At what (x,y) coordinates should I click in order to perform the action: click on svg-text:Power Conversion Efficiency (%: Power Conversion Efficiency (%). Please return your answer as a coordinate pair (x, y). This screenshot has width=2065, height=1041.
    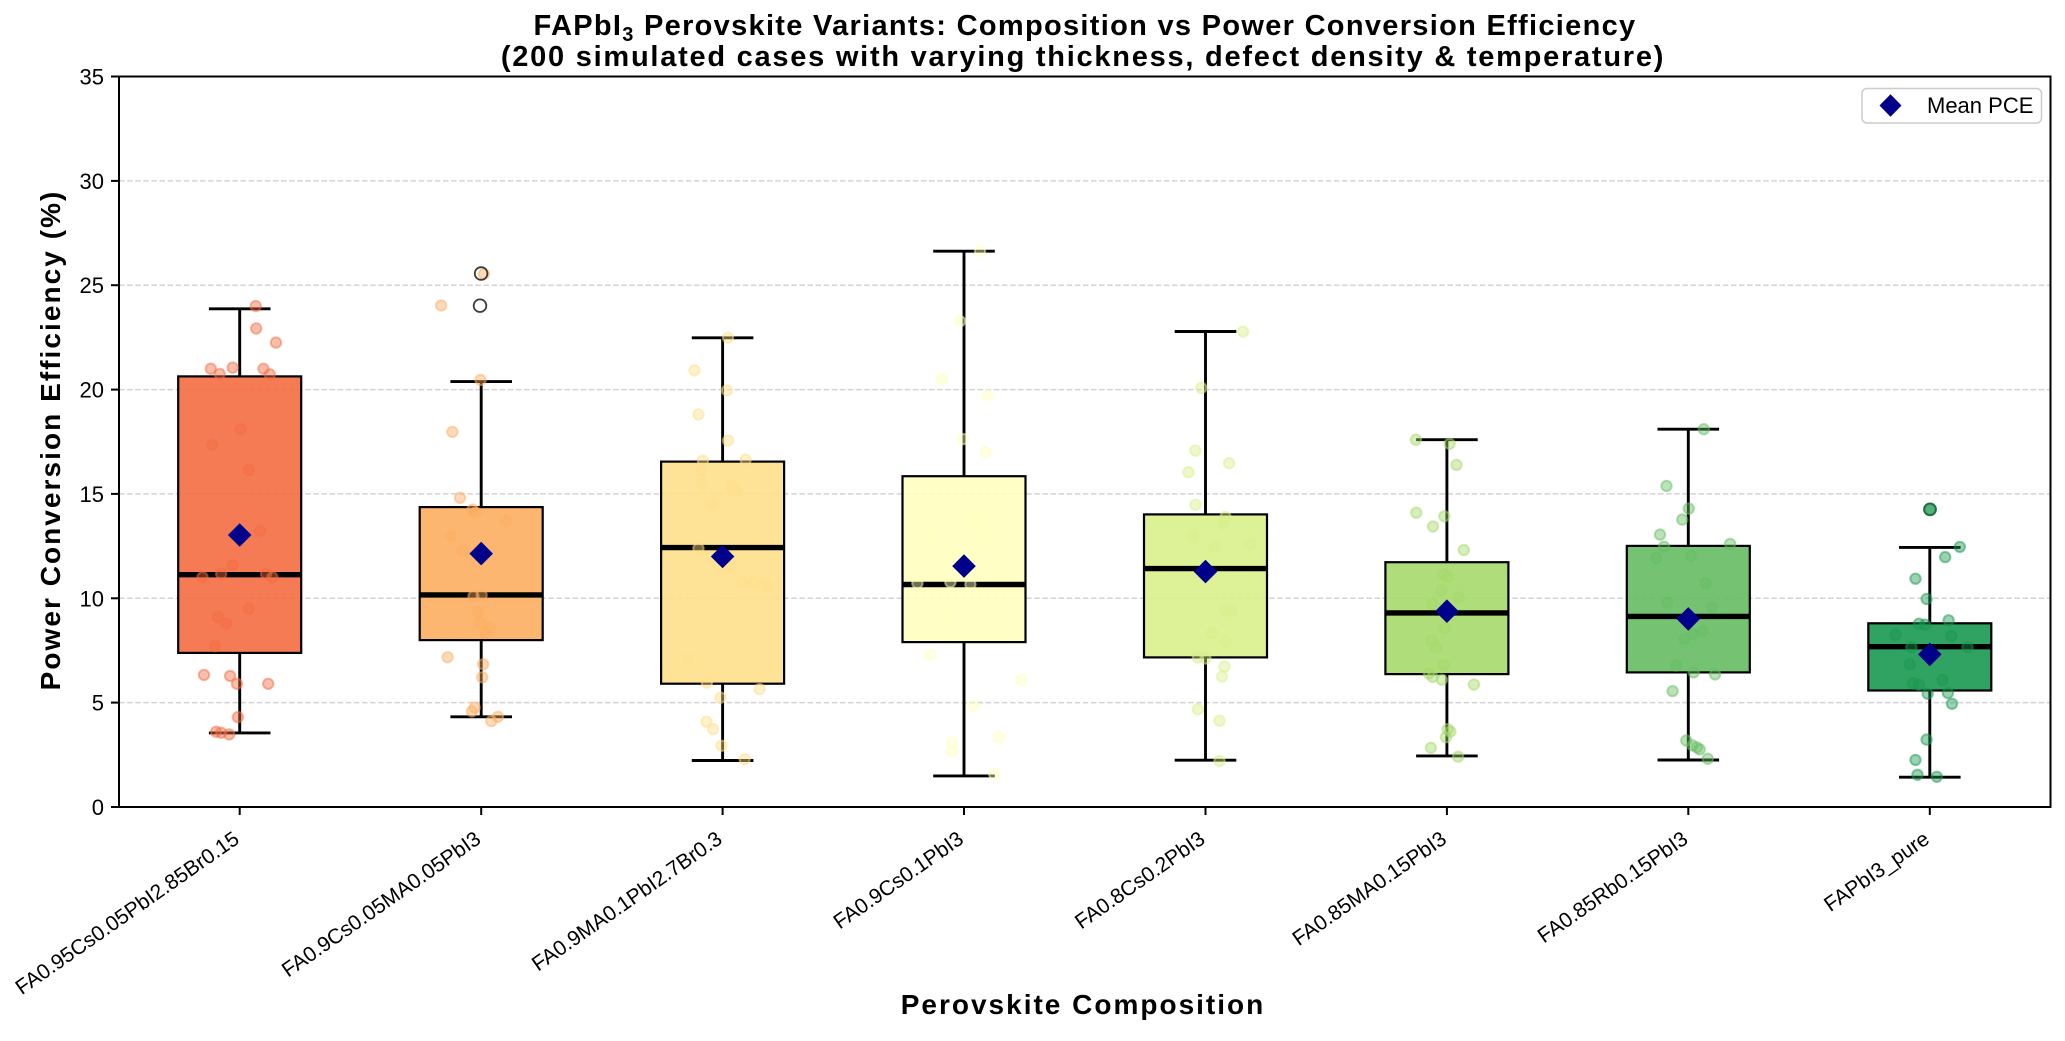
    Looking at the image, I should click on (50, 440).